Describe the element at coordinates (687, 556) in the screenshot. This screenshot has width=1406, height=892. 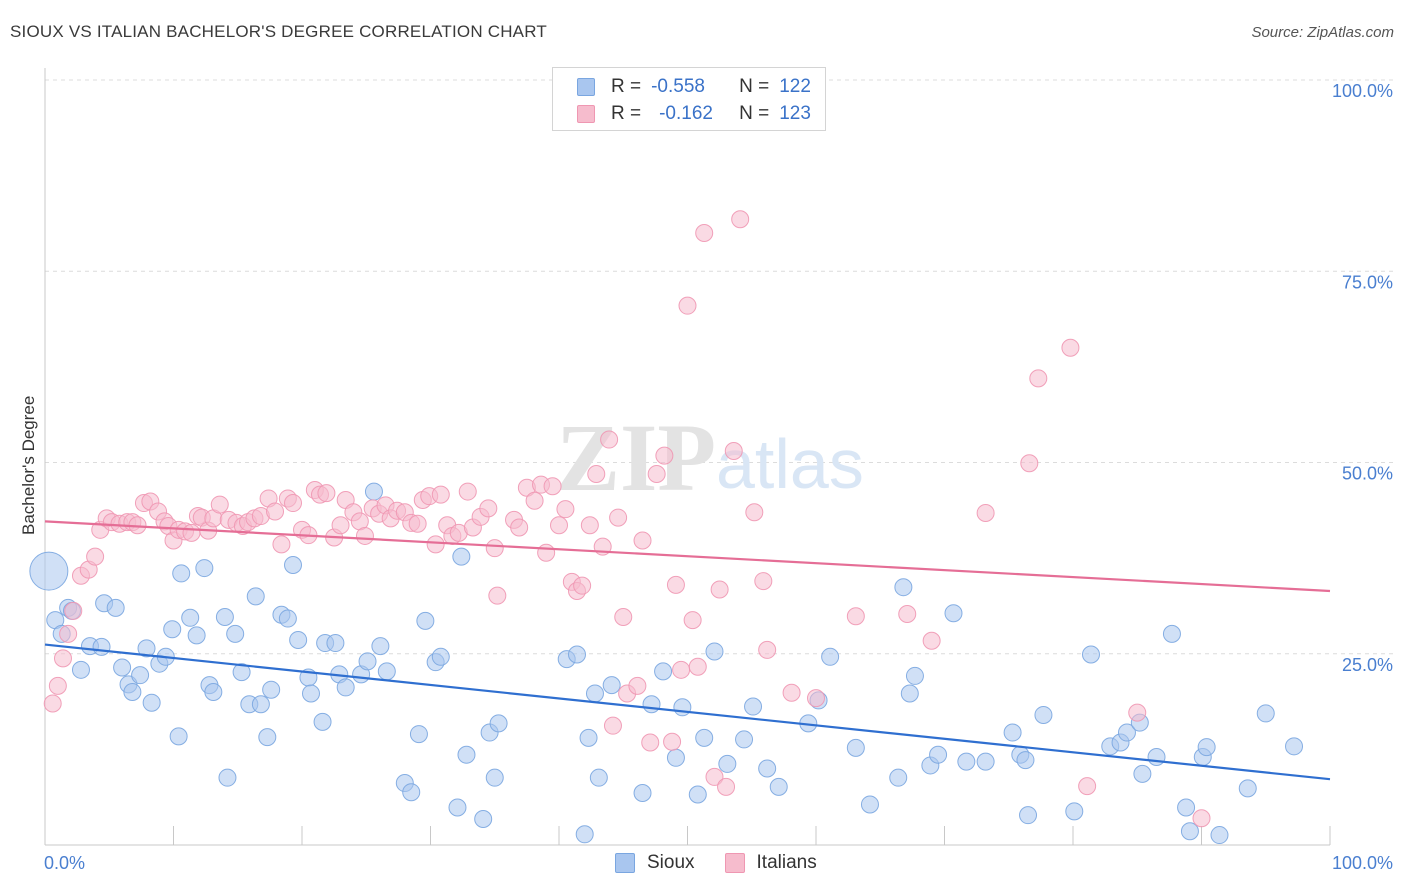
I see `italians-trend-line` at that location.